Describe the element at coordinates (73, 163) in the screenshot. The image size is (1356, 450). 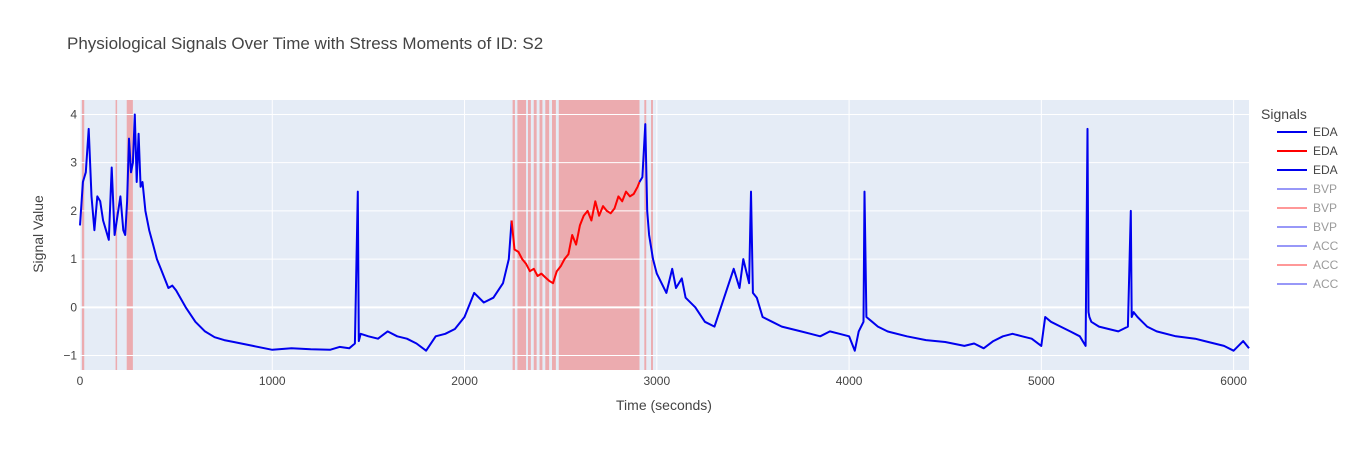
I see `y-tick-label: 3` at that location.